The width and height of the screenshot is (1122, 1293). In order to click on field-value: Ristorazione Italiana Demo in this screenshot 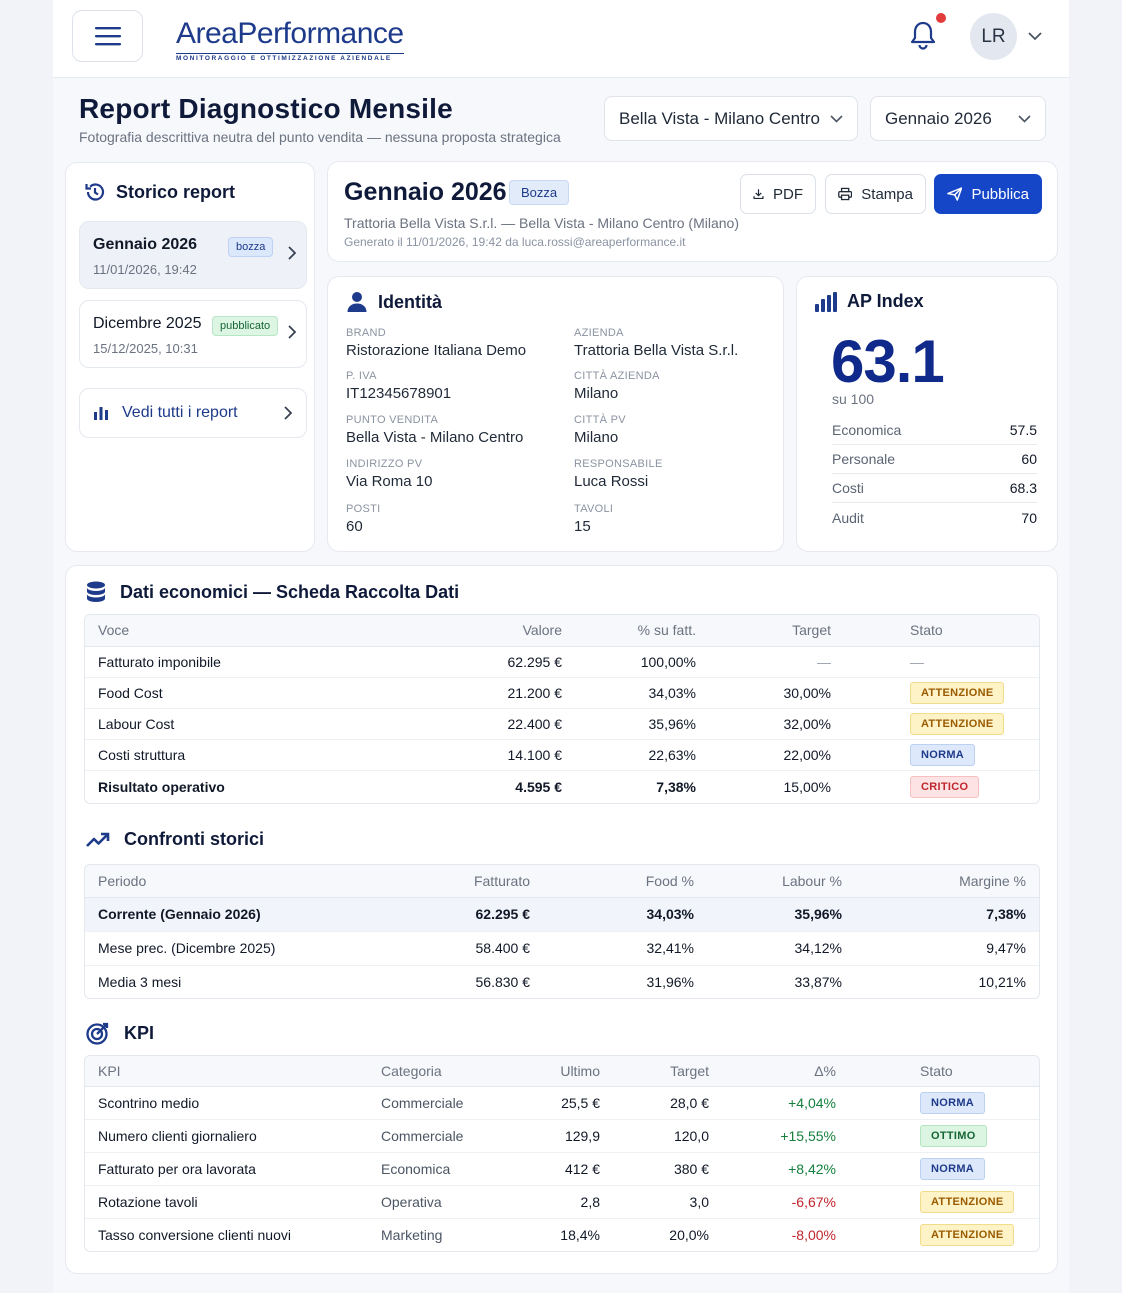, I will do `click(436, 350)`.